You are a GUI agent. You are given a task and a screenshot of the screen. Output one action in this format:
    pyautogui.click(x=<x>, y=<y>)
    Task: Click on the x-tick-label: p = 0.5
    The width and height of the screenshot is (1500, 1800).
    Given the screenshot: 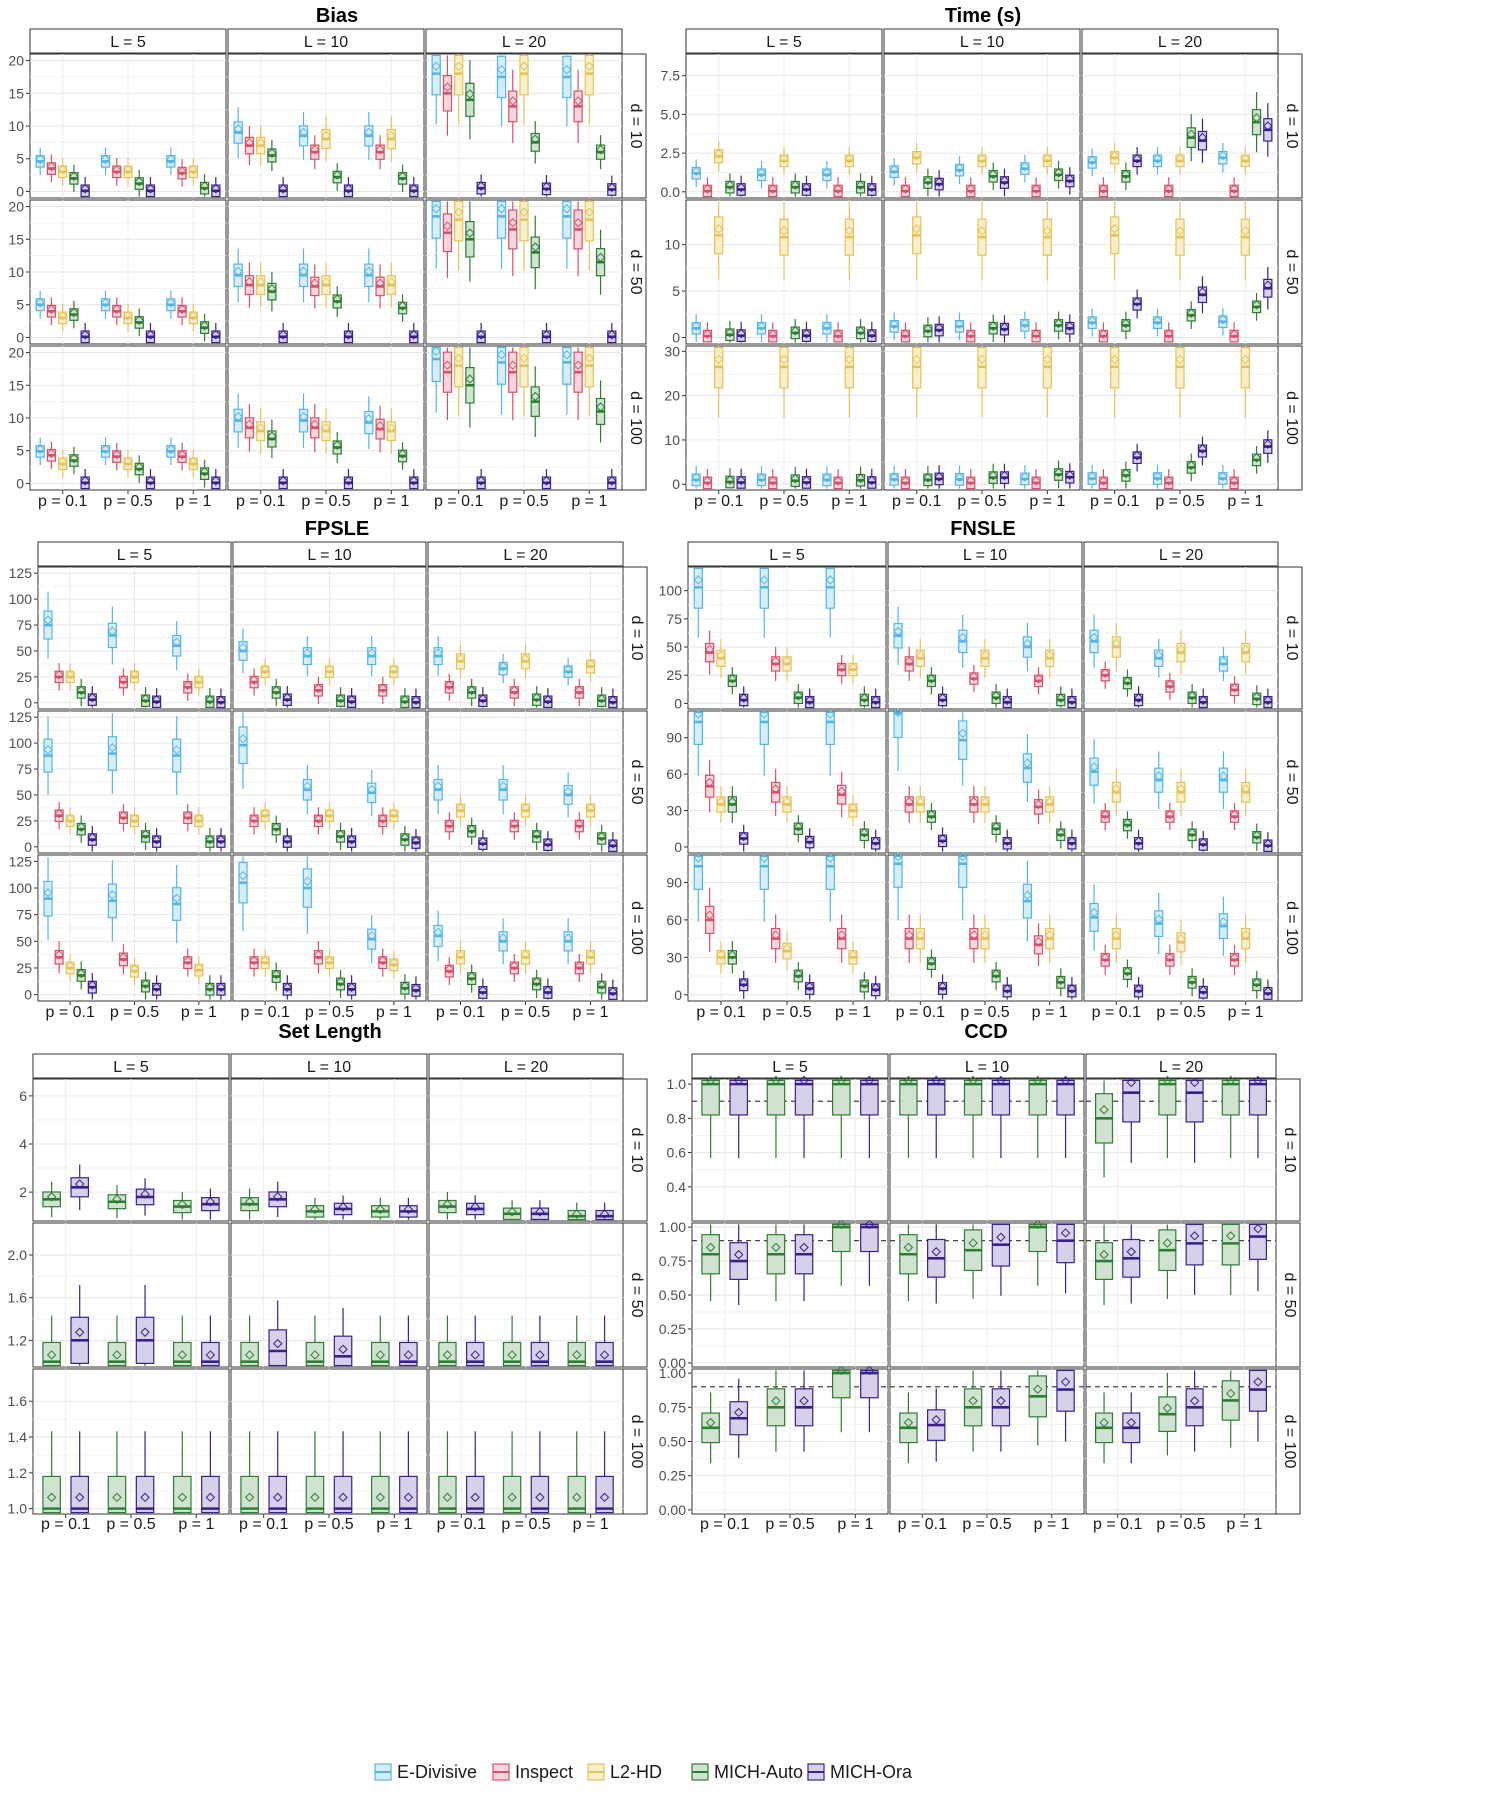 What is the action you would take?
    pyautogui.click(x=986, y=1524)
    